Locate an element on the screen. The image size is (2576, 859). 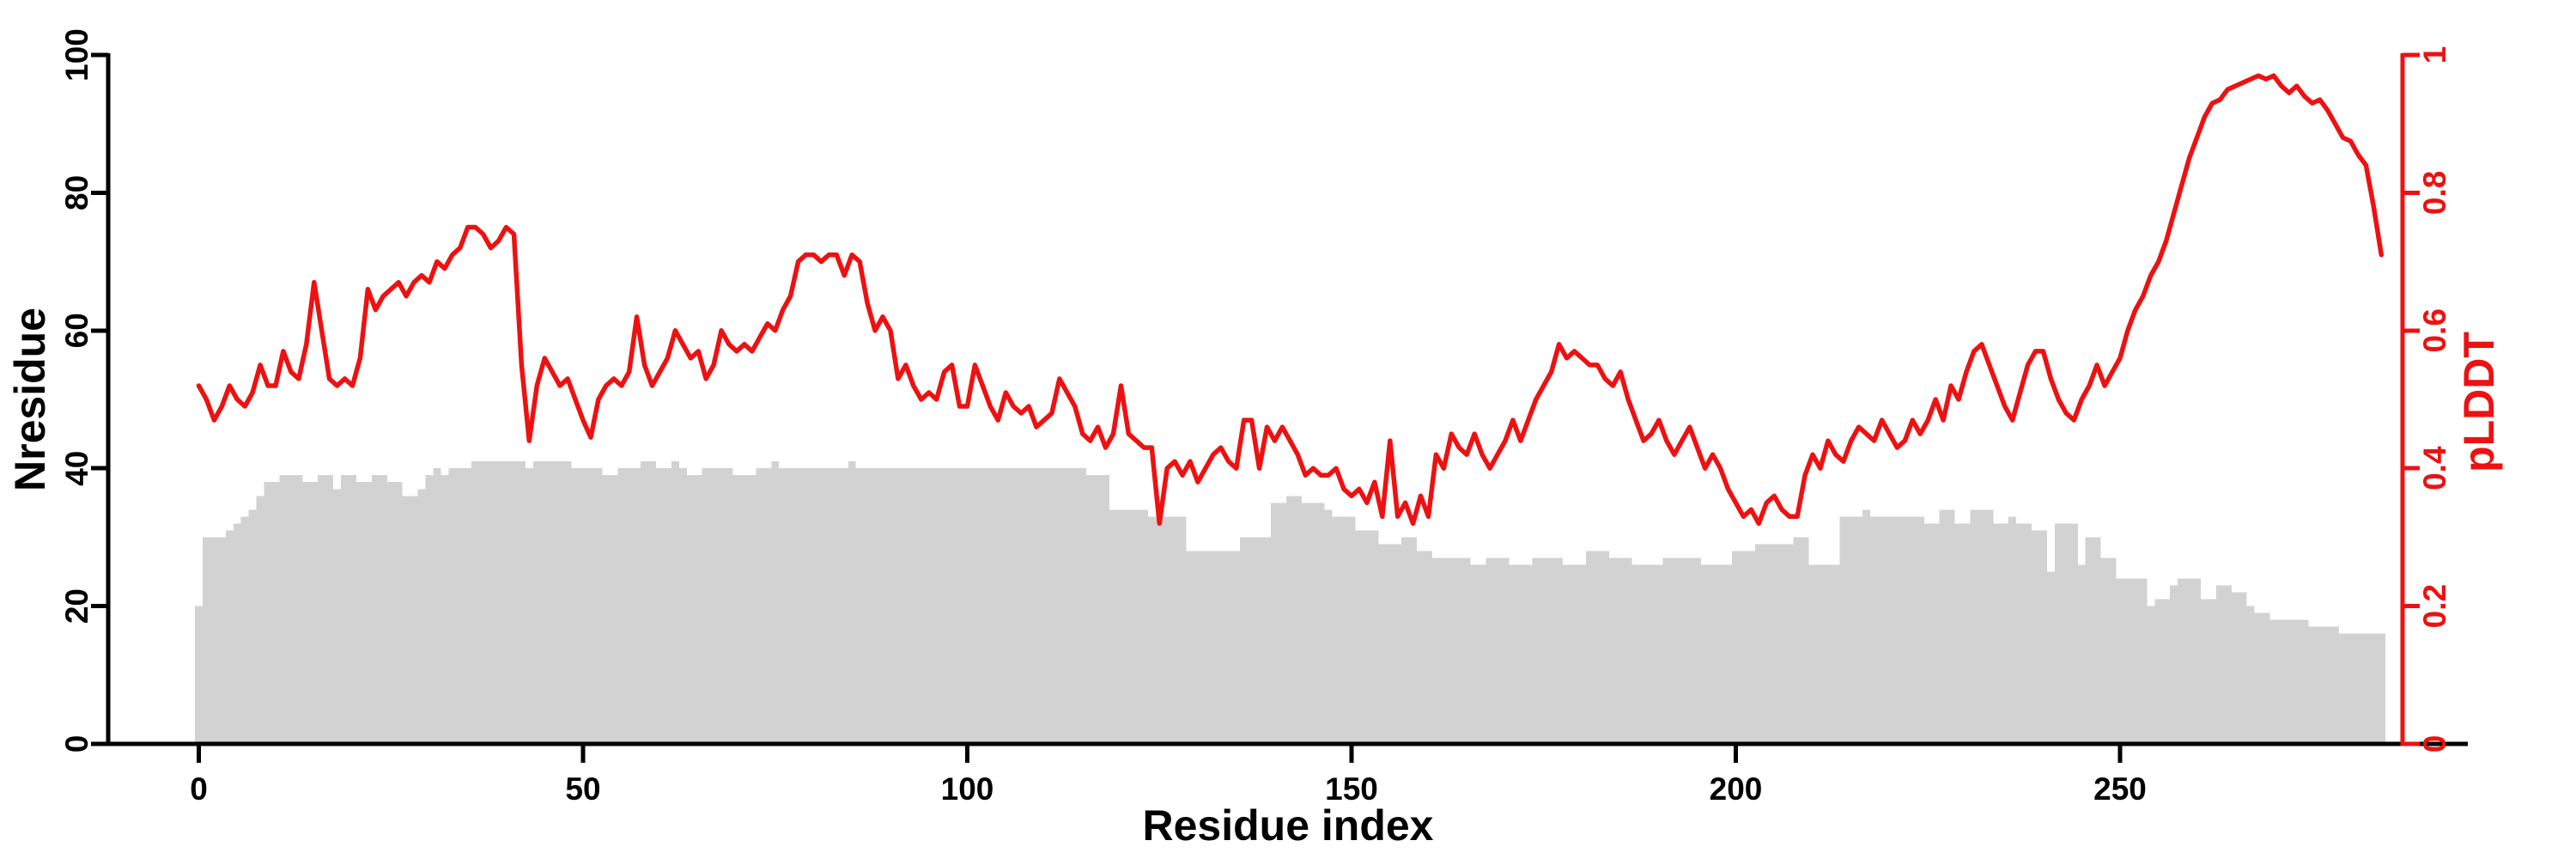
bottom-axis-tick-label: 0 is located at coordinates (199, 789).